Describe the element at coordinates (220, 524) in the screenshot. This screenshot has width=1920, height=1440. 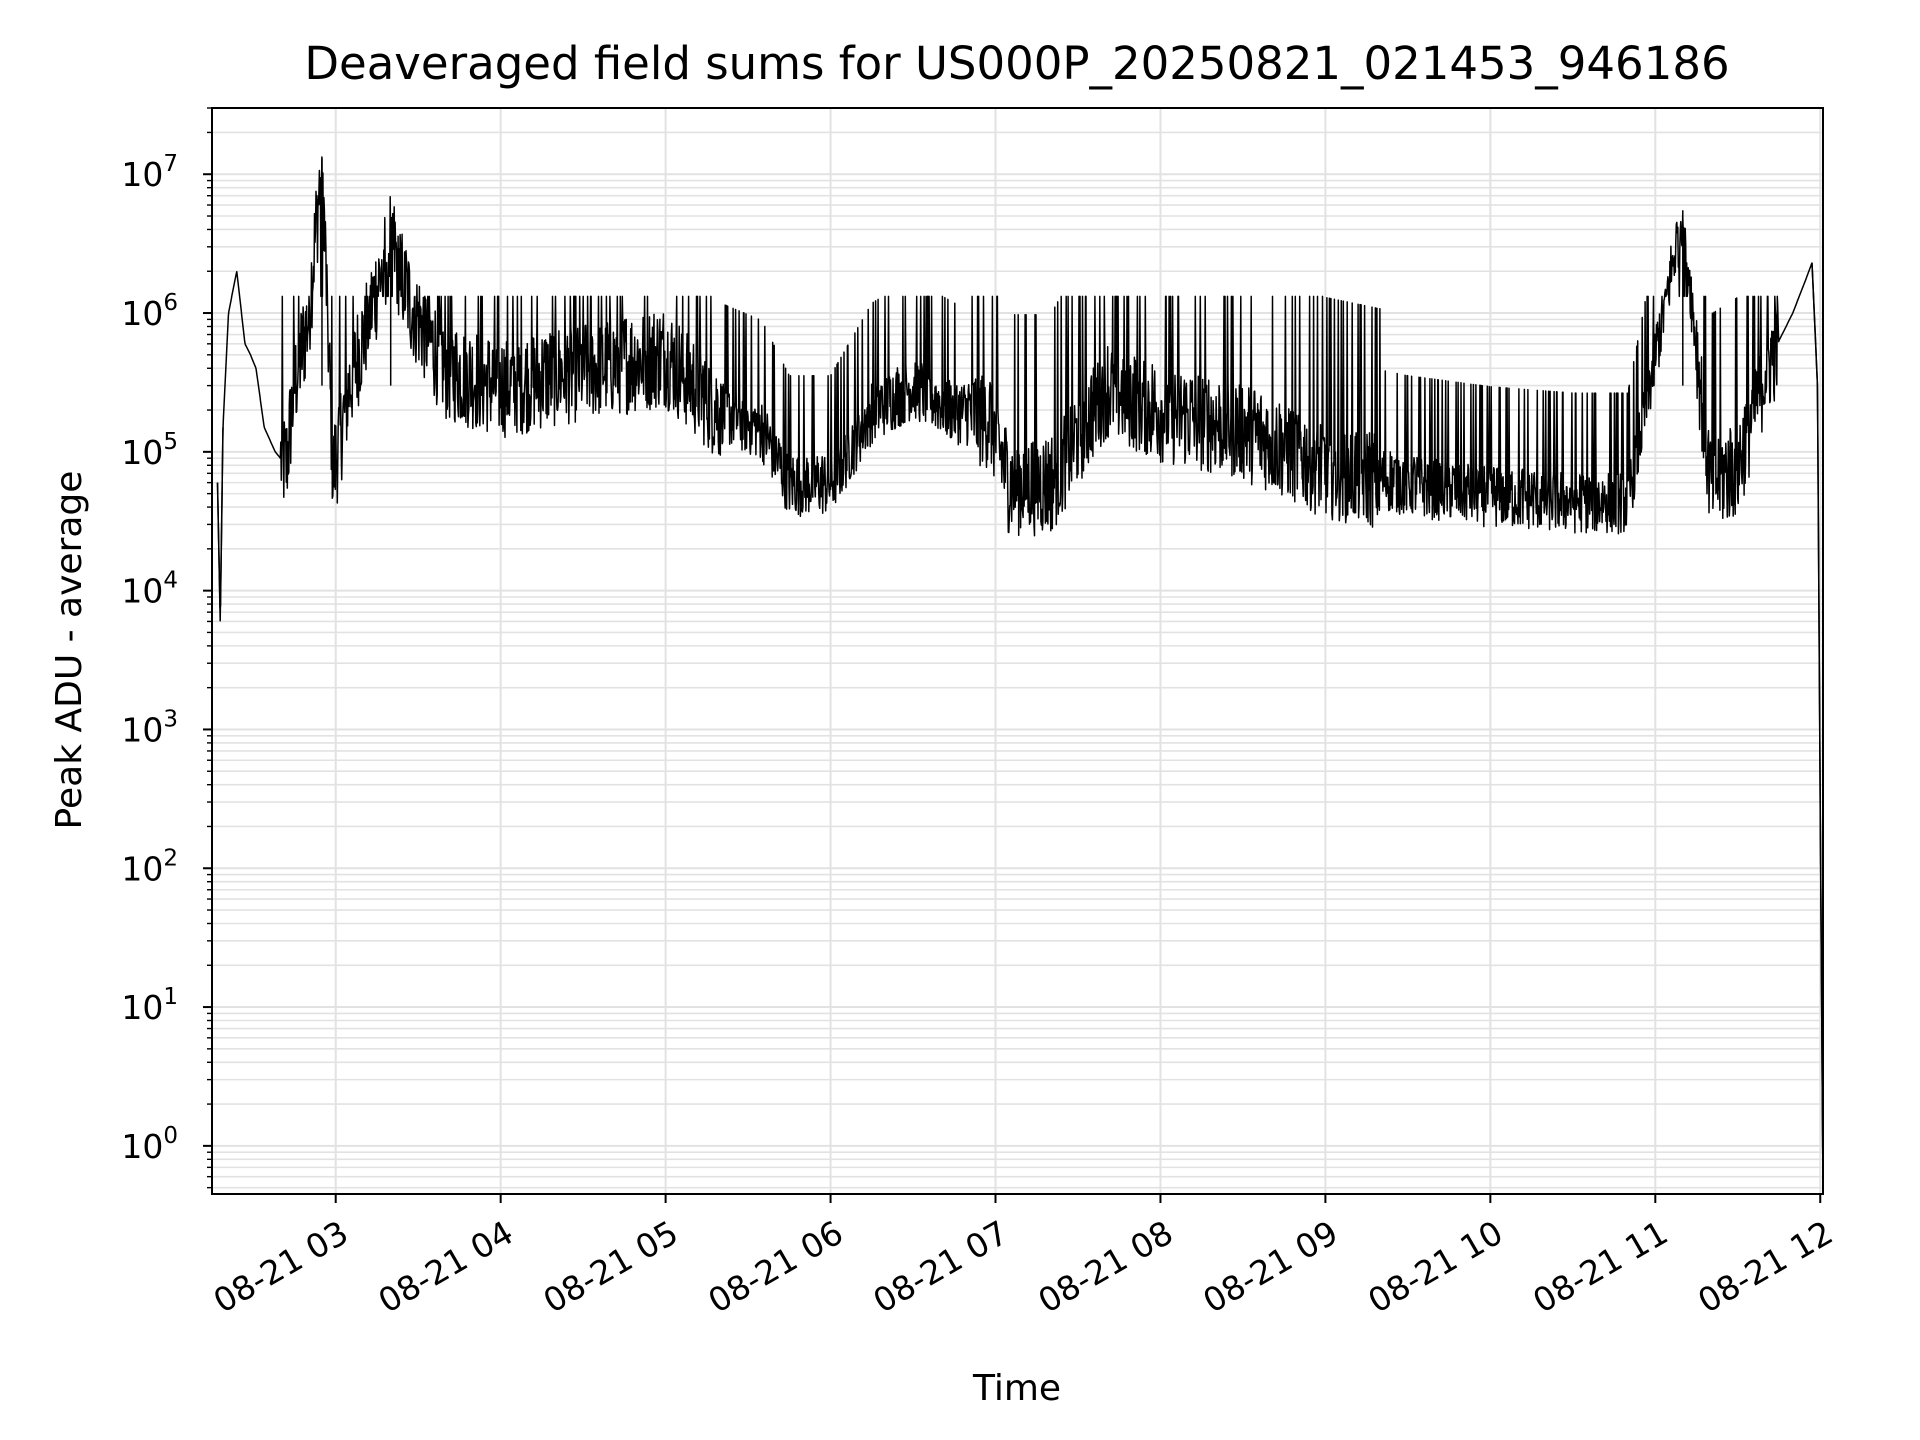
I see `data-start-dip` at that location.